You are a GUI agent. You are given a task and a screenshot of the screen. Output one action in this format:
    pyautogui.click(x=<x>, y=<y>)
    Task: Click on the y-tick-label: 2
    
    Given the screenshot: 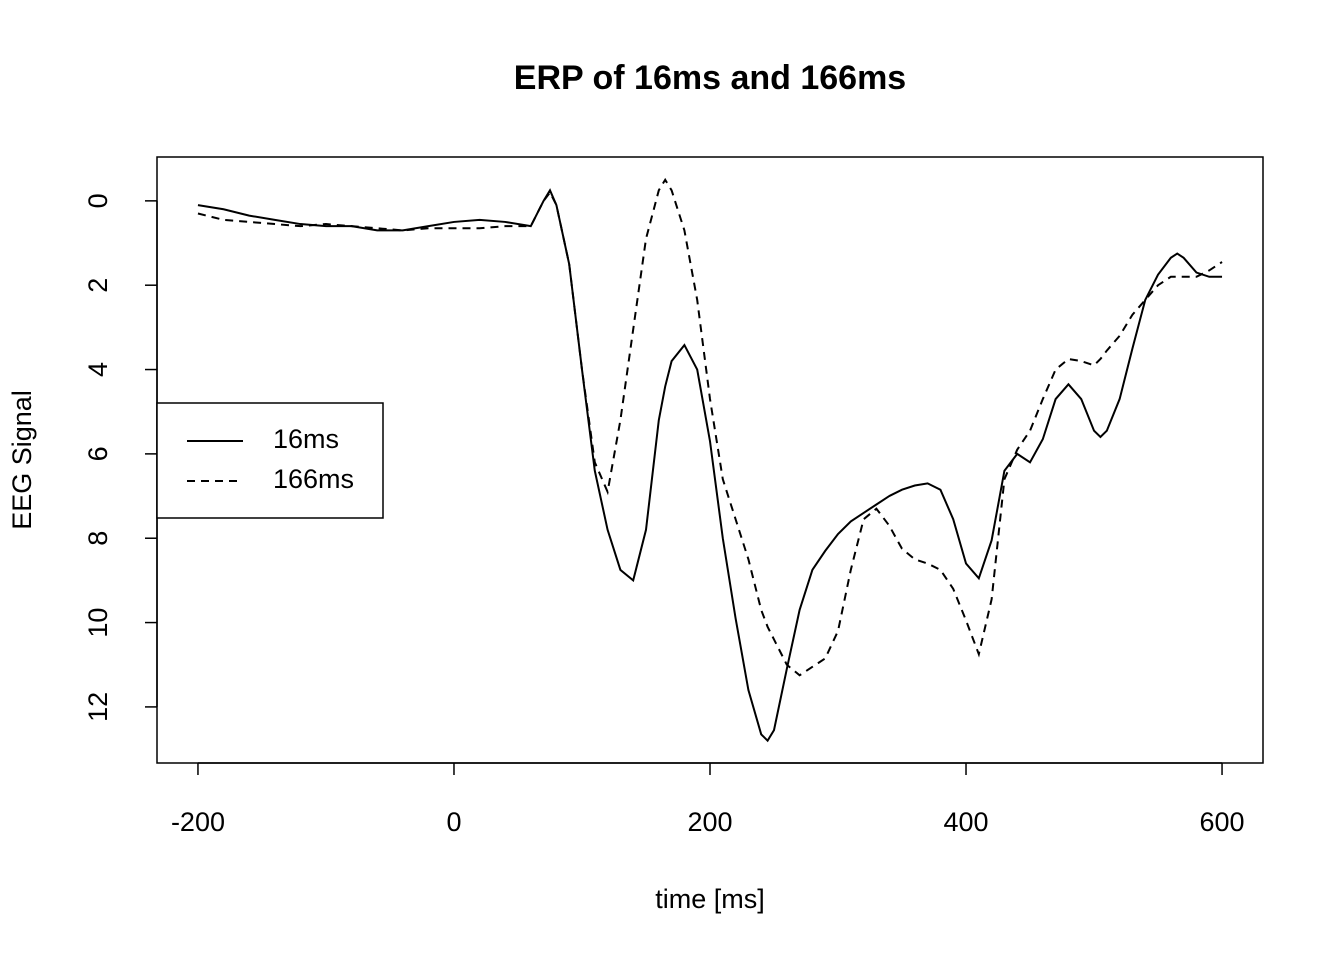 What is the action you would take?
    pyautogui.click(x=98, y=285)
    